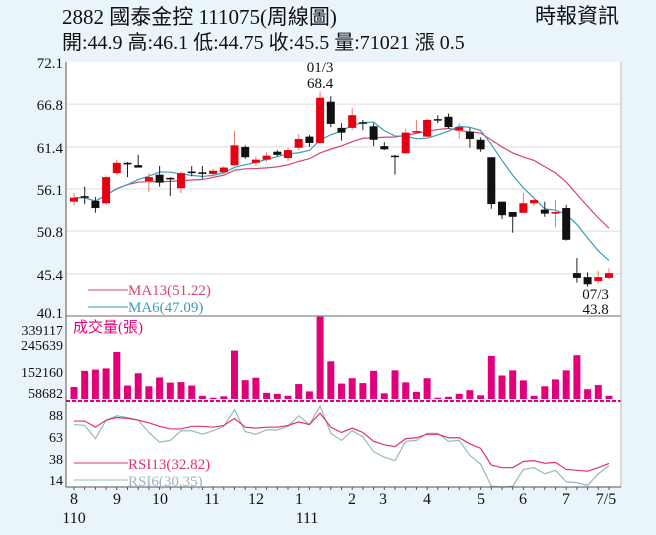 This screenshot has width=656, height=535. What do you see at coordinates (160, 499) in the screenshot?
I see `x-month-label: 10` at bounding box center [160, 499].